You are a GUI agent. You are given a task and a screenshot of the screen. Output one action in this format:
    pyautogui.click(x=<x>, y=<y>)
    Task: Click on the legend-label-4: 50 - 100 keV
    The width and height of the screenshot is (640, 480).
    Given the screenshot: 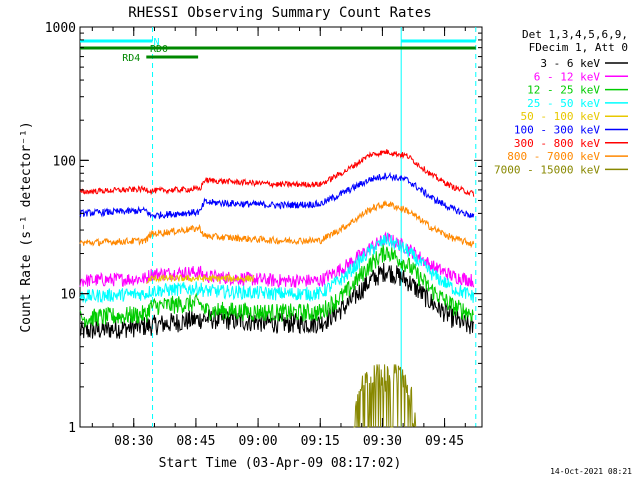 What is the action you would take?
    pyautogui.click(x=561, y=116)
    